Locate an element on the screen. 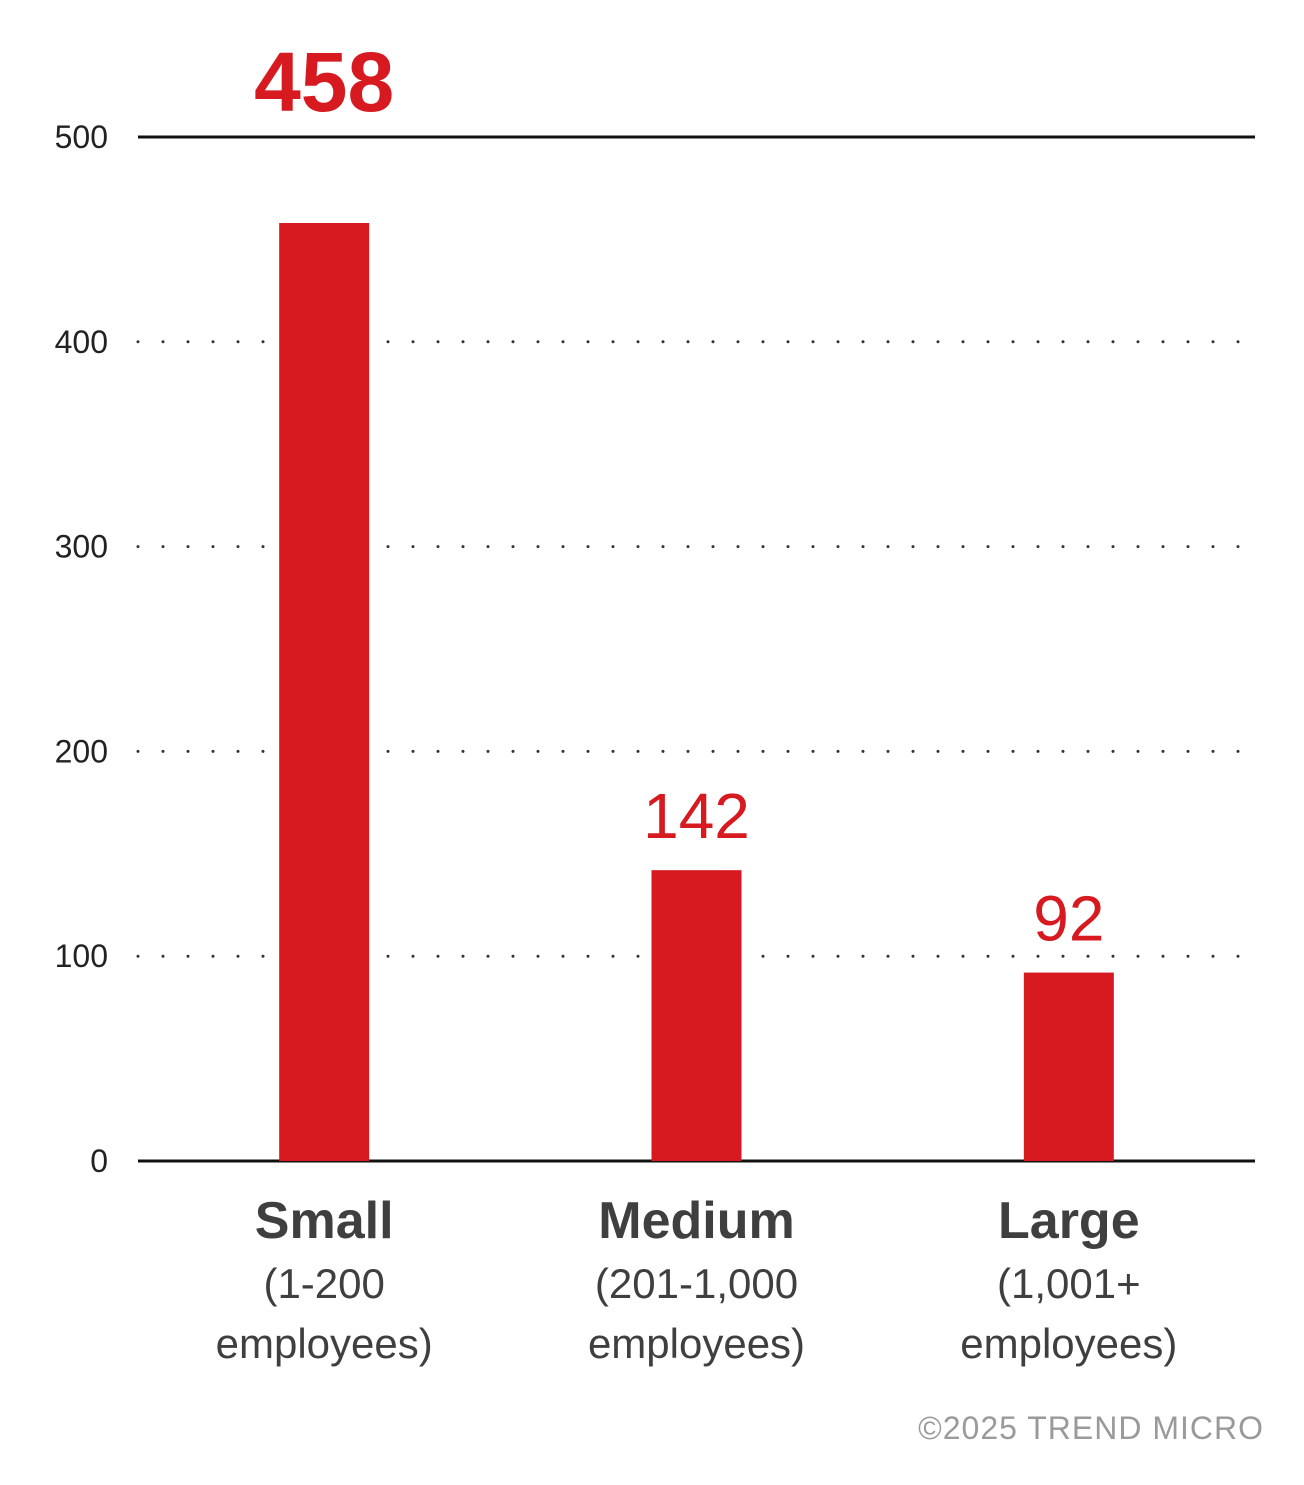 The image size is (1304, 1485). y-tick-label: 100 is located at coordinates (81, 956).